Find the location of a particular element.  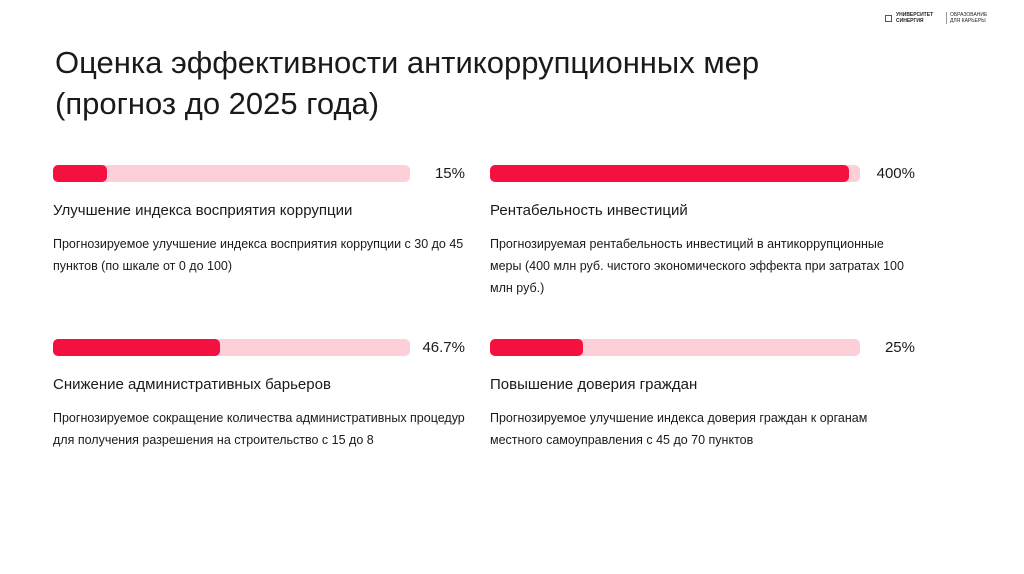

logo-tagline: ОБРАЗОВАНИЕ ДЛЯ КАРЬЕРЫ is located at coordinates (966, 18).